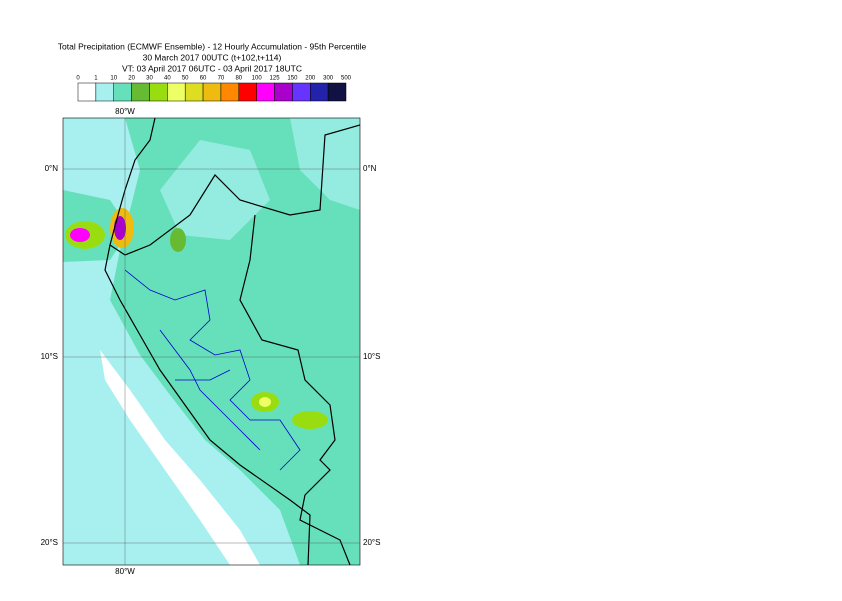 This screenshot has width=842, height=601. Describe the element at coordinates (149, 79) in the screenshot. I see `legend-label: 30` at that location.